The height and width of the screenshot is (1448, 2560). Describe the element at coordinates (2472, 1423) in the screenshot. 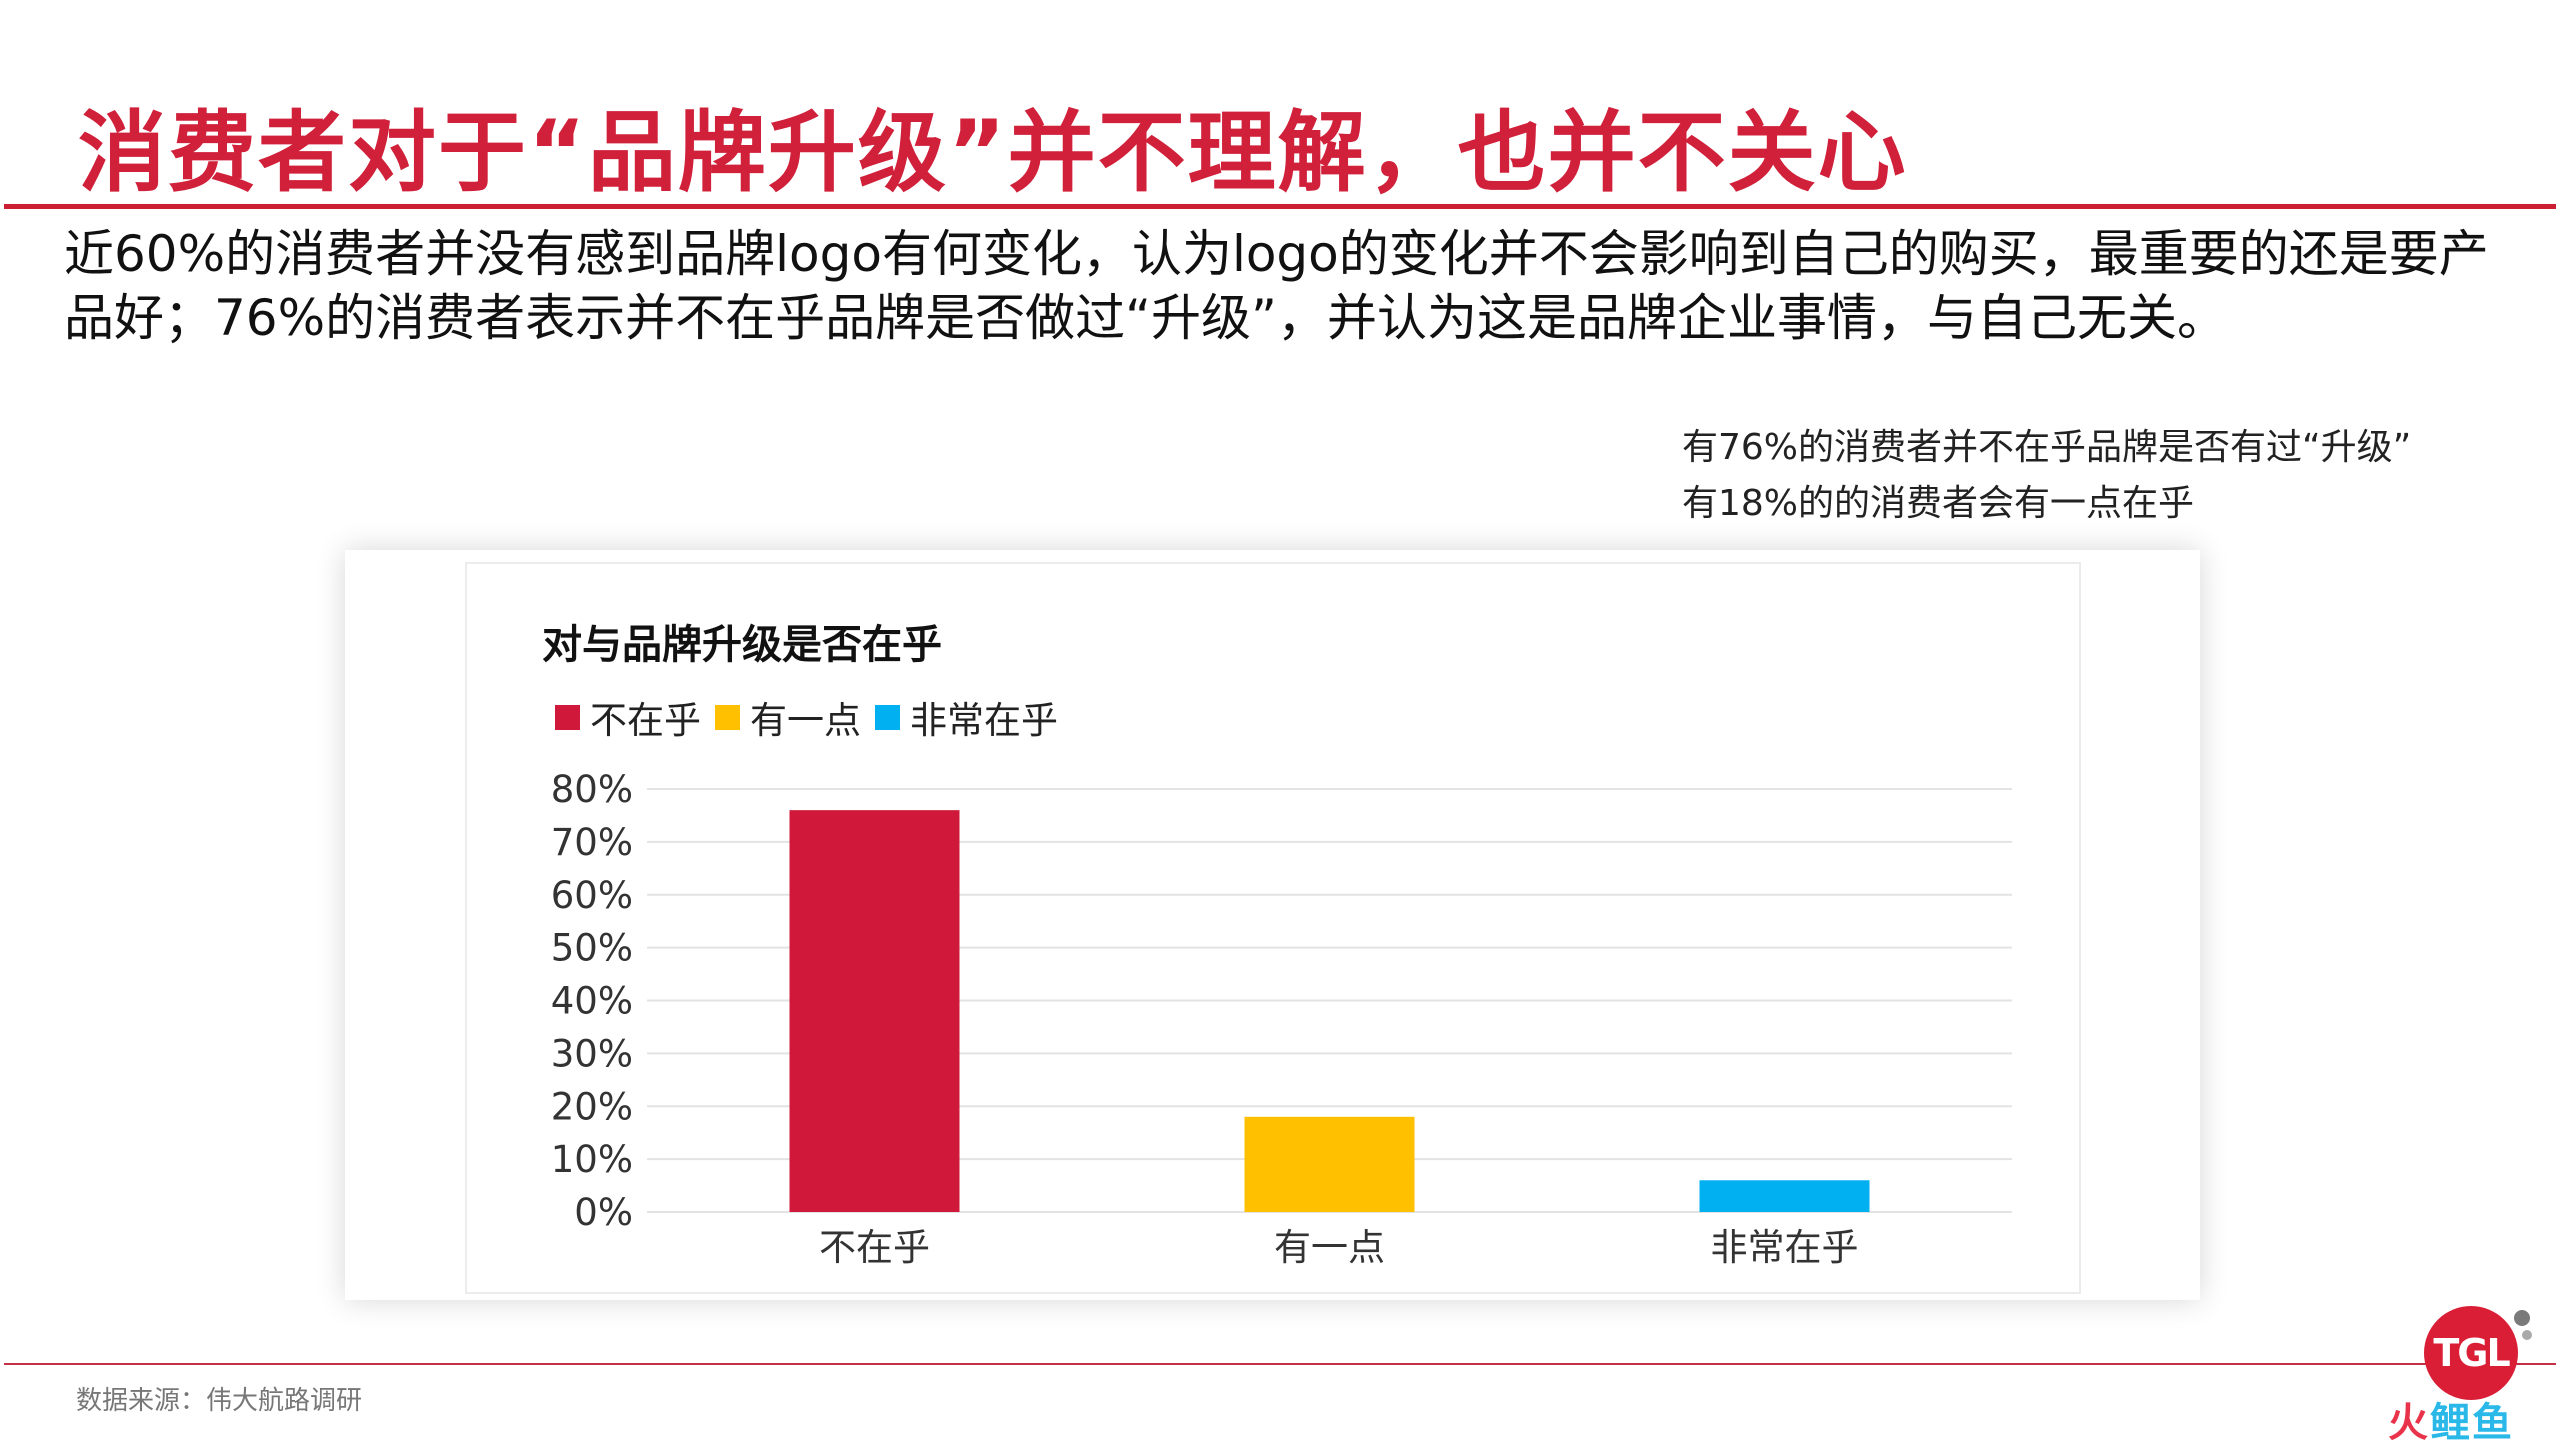

I see `logo-fish: 鲤鱼` at that location.